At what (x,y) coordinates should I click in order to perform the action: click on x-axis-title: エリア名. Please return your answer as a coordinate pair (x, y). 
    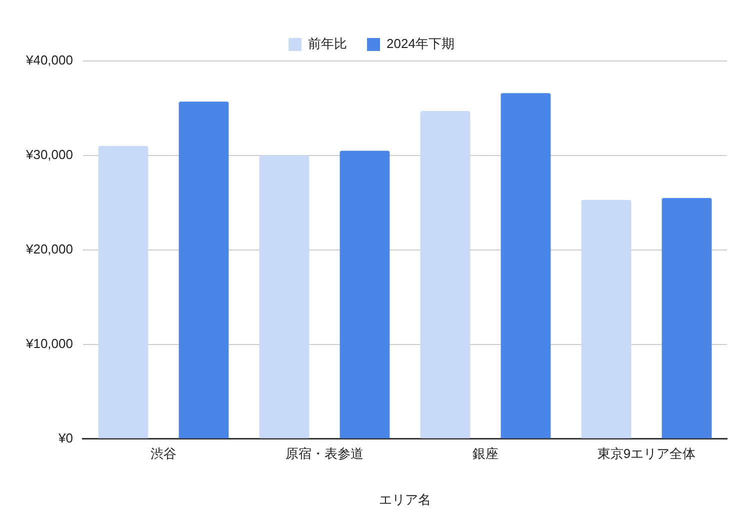
    Looking at the image, I should click on (404, 499).